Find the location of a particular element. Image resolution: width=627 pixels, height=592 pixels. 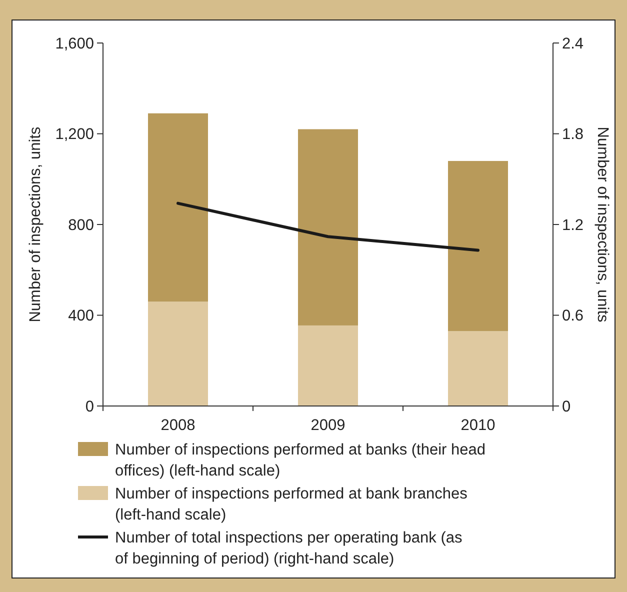

y-axis-title: Number of inspections, units is located at coordinates (35, 224).